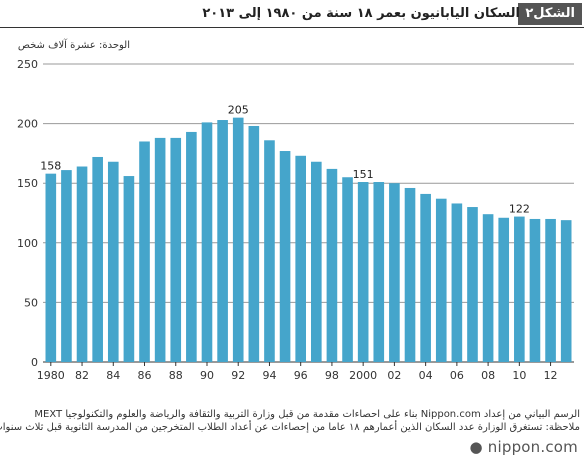  Describe the element at coordinates (363, 174) in the screenshot. I see `data-label: 151` at that location.